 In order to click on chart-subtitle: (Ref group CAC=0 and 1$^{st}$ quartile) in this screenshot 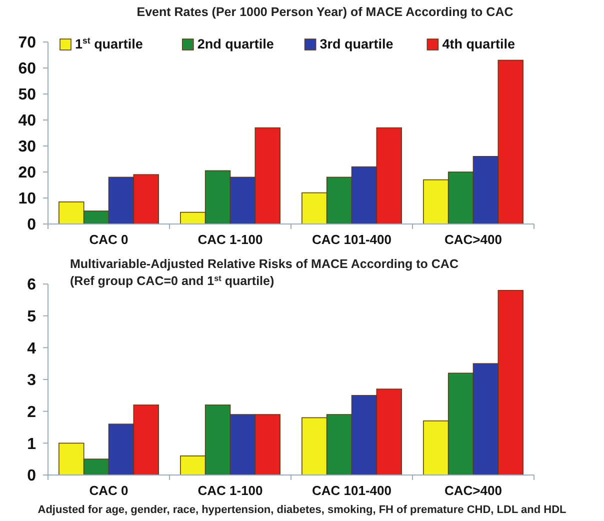, I will do `click(172, 281)`.